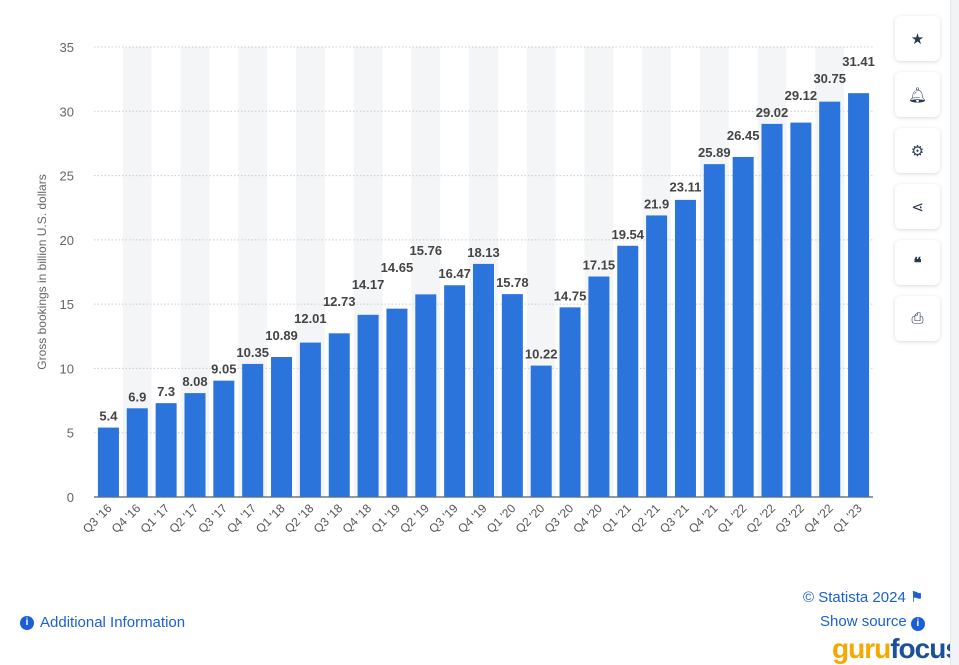  What do you see at coordinates (714, 152) in the screenshot?
I see `data-label: 25.89` at bounding box center [714, 152].